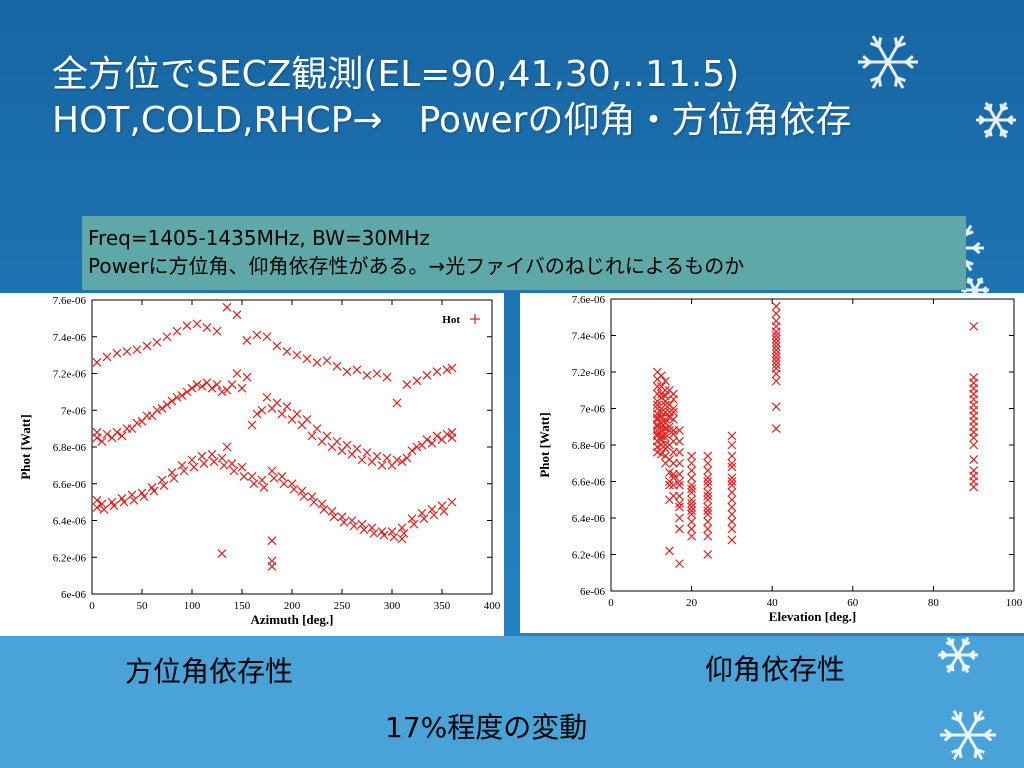 This screenshot has height=768, width=1024. I want to click on y-tick-label: 6.2e-06, so click(70, 558).